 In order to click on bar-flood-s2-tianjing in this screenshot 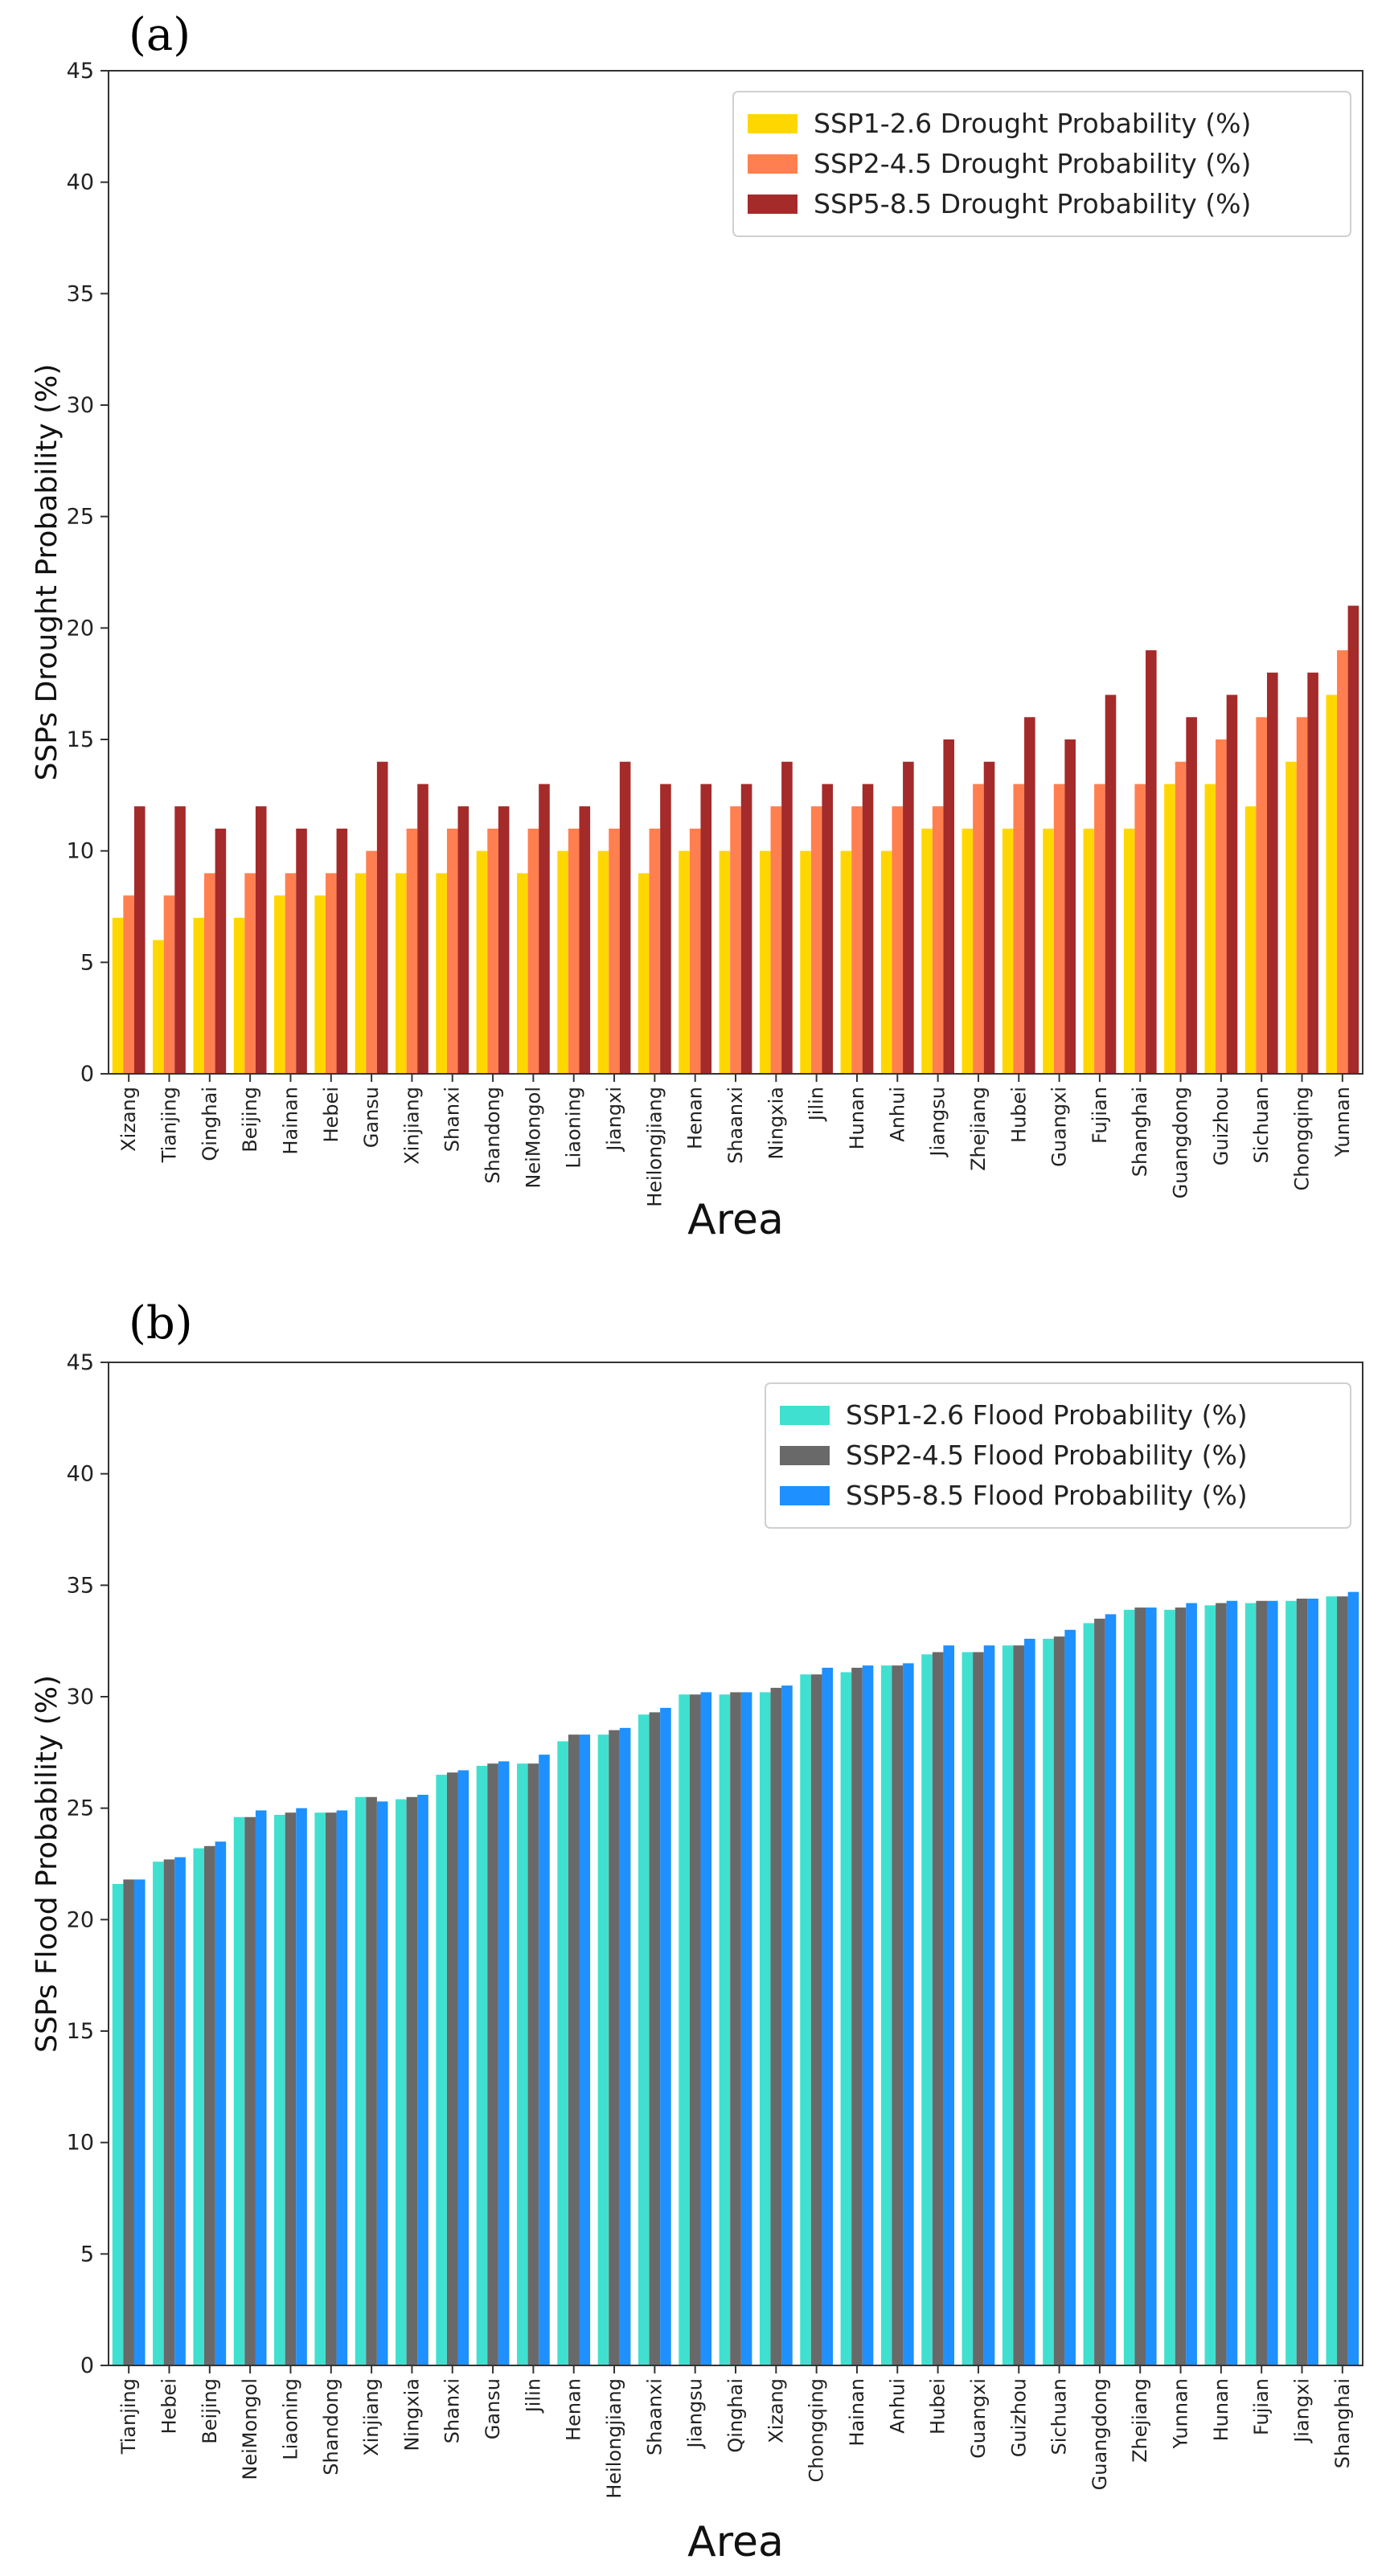, I will do `click(128, 2122)`.